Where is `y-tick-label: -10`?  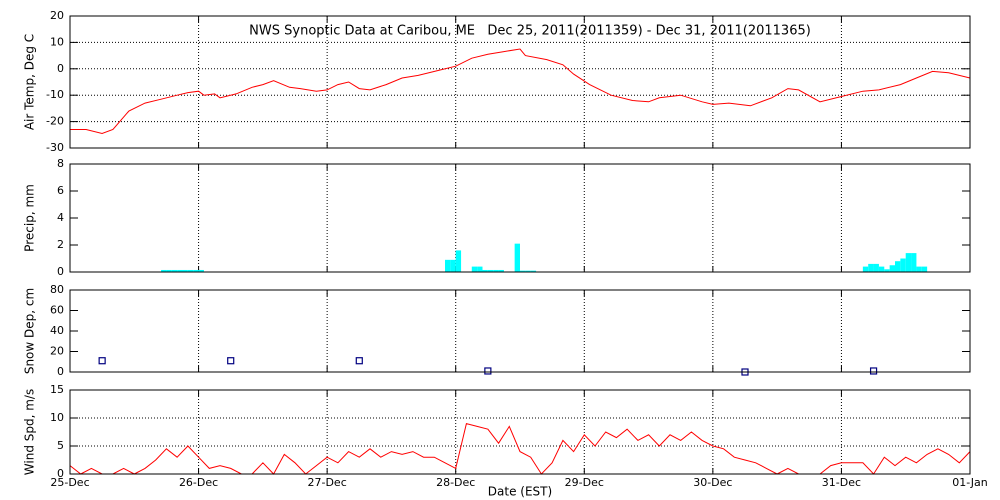
y-tick-label: -10 is located at coordinates (55, 94).